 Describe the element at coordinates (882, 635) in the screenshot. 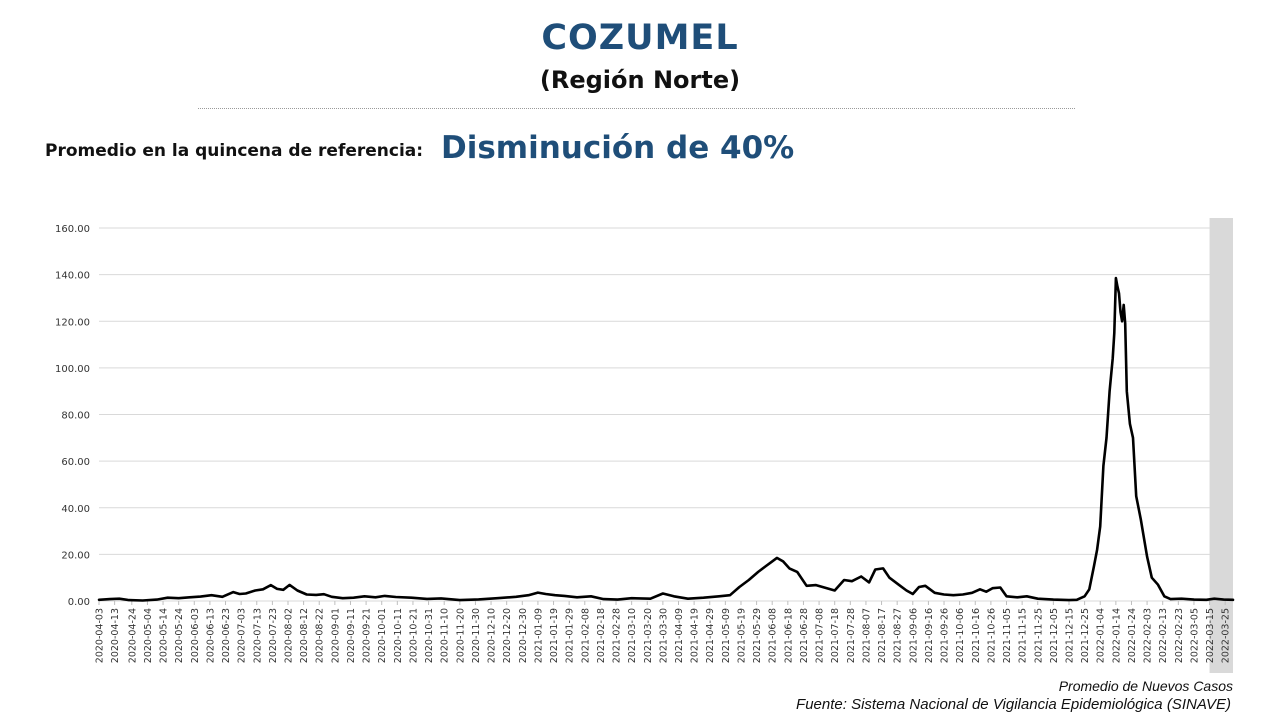

I see `x-tick-label: 2021-08-17` at that location.